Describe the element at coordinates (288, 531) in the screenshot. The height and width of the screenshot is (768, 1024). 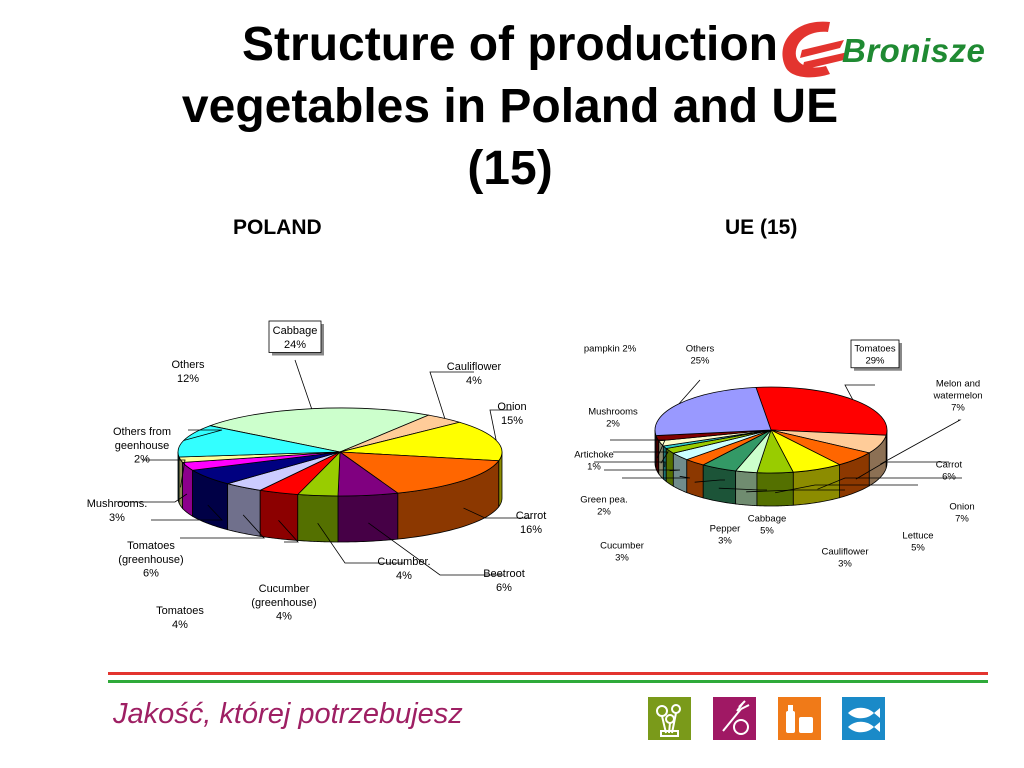
I see `leader-line-cucumber-greenhouse` at that location.